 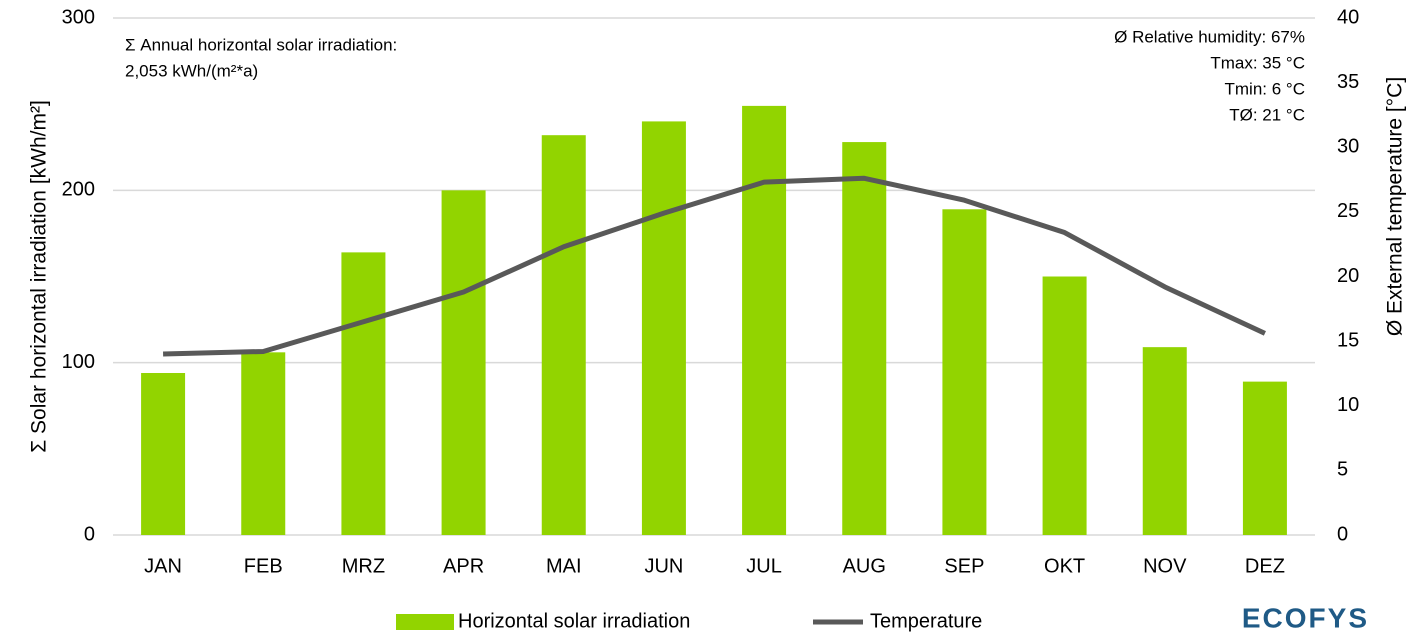 I want to click on y2-tick-label: 40, so click(x=1348, y=17).